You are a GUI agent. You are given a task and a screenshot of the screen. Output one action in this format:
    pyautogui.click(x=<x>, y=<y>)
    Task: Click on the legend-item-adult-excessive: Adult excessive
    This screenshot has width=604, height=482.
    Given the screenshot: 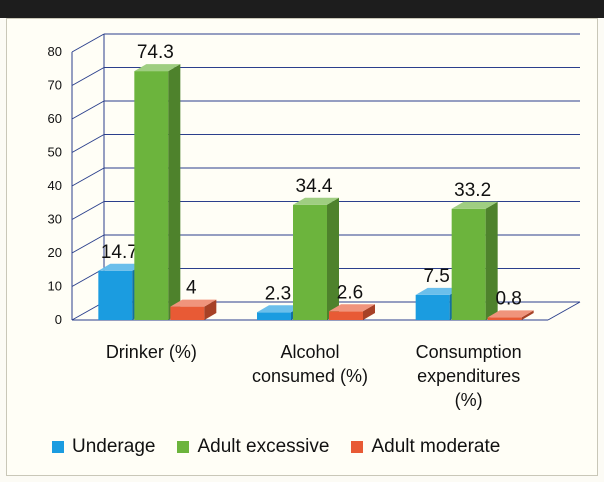 What is the action you would take?
    pyautogui.click(x=253, y=447)
    